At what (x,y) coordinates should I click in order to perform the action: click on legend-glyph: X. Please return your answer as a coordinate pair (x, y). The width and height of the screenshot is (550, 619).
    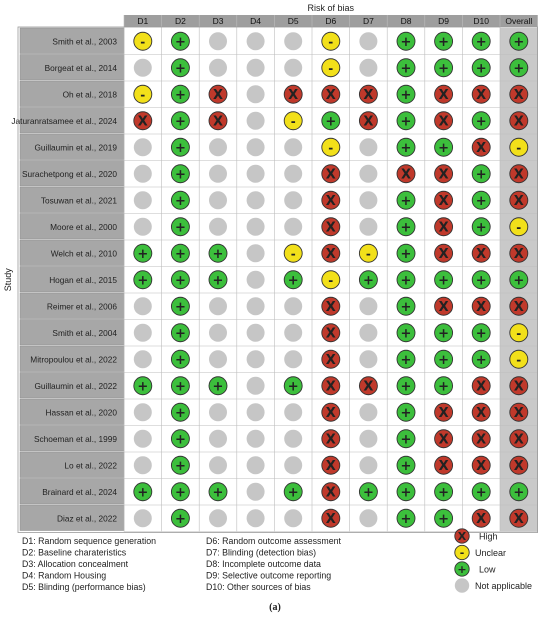
    Looking at the image, I should click on (462, 536).